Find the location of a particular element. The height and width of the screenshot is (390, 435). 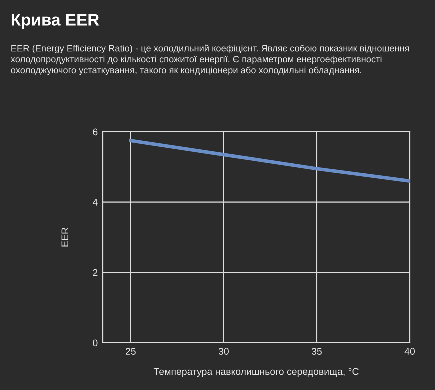

y-tick-label: 4 is located at coordinates (95, 202).